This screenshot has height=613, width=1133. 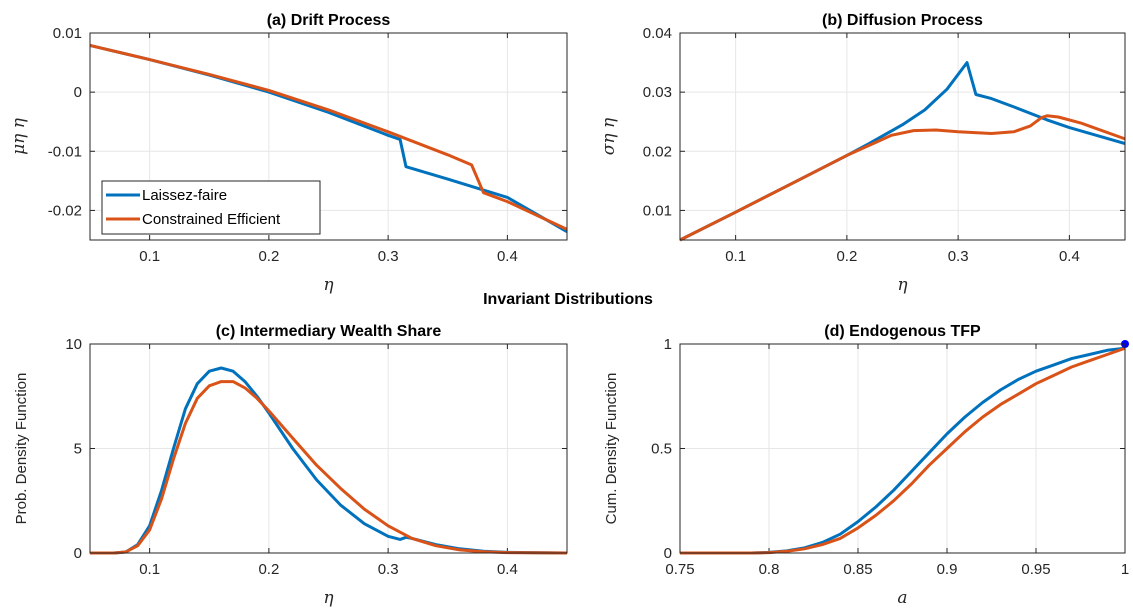 I want to click on y-axis-label: Prob. Density Function, so click(x=21, y=449).